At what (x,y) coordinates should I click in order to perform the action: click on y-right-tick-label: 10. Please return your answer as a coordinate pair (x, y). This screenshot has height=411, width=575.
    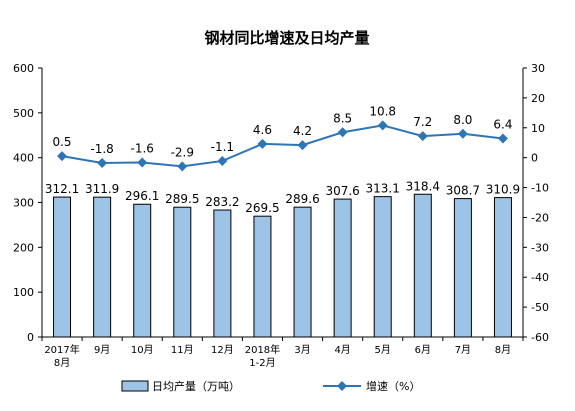
    Looking at the image, I should click on (538, 128).